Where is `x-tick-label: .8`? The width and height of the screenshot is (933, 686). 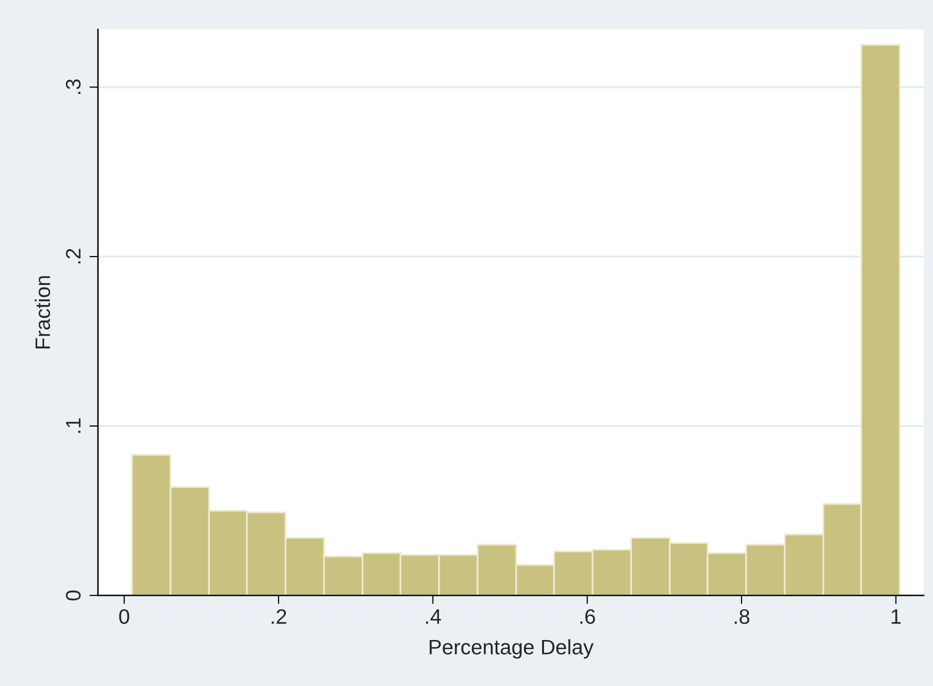
x-tick-label: .8 is located at coordinates (742, 616).